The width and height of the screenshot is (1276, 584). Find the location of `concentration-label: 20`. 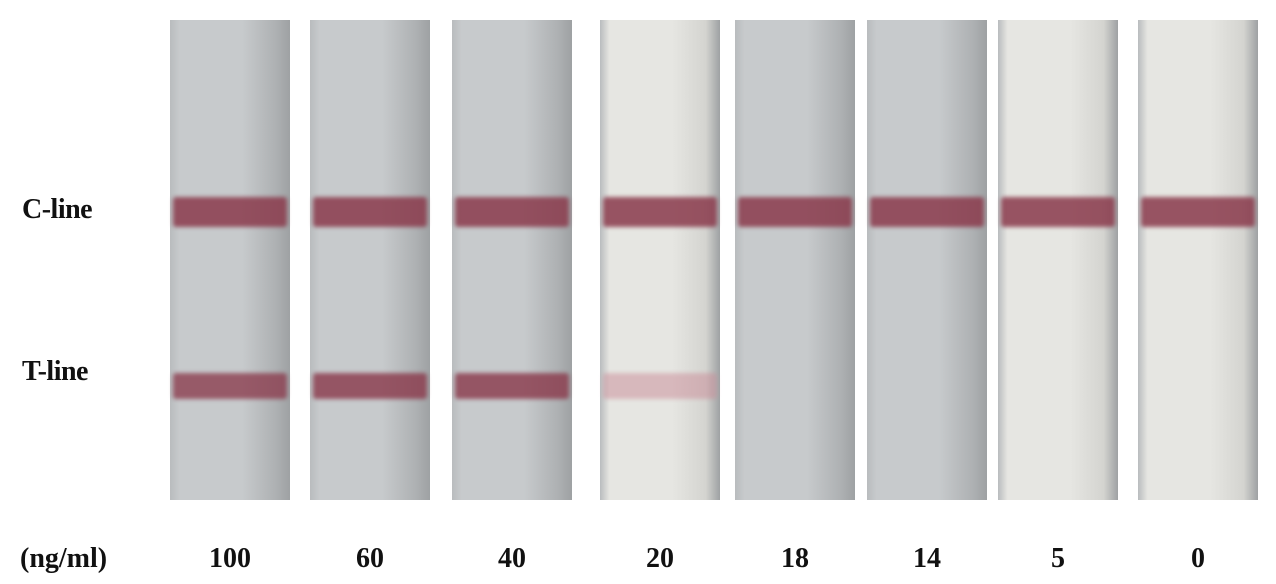

concentration-label: 20 is located at coordinates (660, 558).